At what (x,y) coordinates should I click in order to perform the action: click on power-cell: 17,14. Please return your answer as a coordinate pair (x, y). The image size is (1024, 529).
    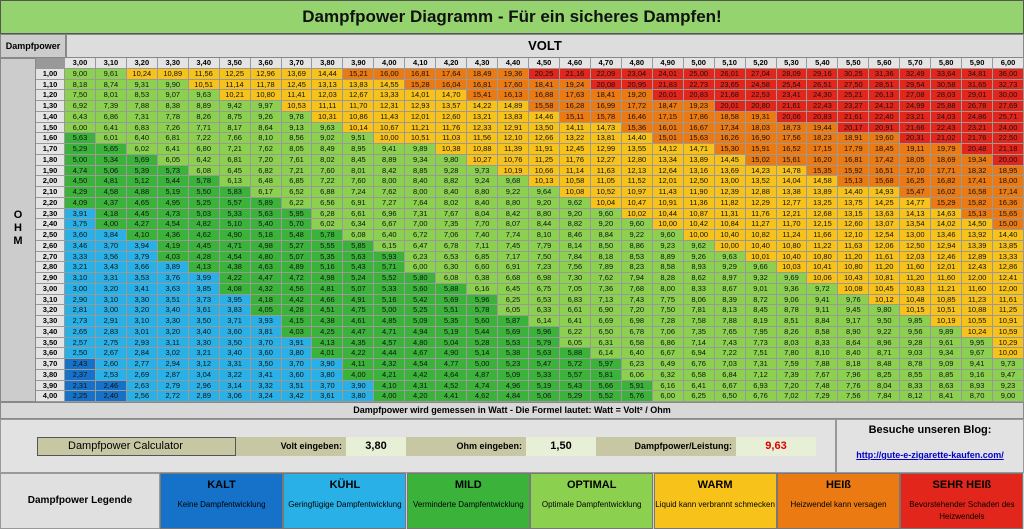
    Looking at the image, I should click on (1008, 192).